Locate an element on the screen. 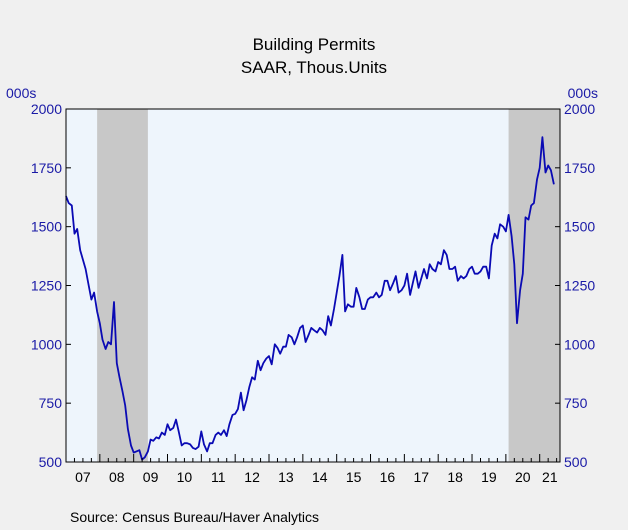  y-axis-right: 500 750 1000 1250 1500 1750 2000 is located at coordinates (575, 285).